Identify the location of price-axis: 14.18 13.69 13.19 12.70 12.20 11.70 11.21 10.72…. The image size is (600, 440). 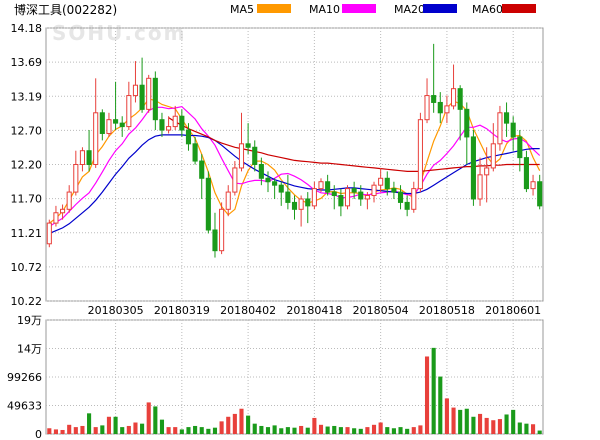
(27, 165).